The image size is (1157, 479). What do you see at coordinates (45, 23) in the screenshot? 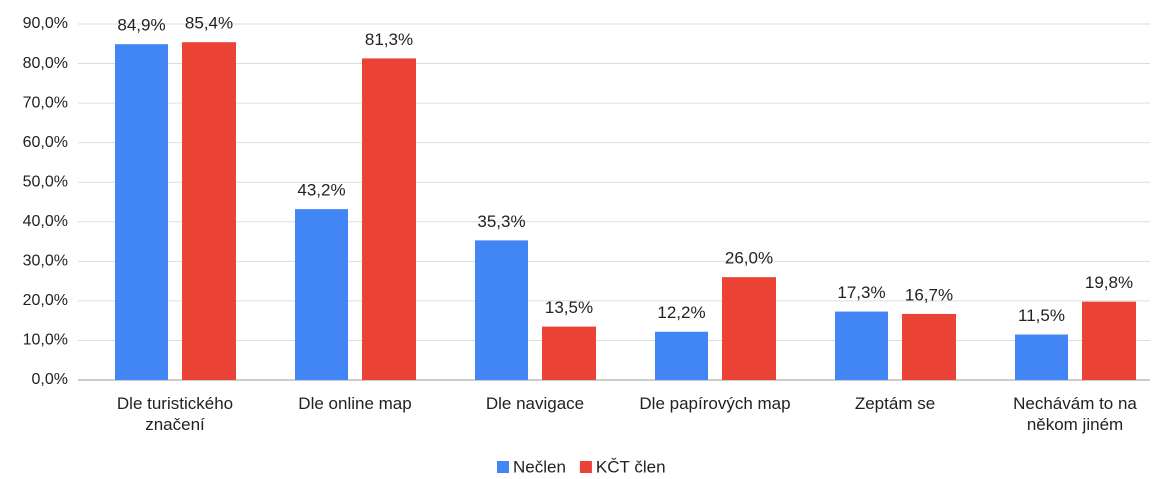
I see `y-tick-label: 90,0%` at bounding box center [45, 23].